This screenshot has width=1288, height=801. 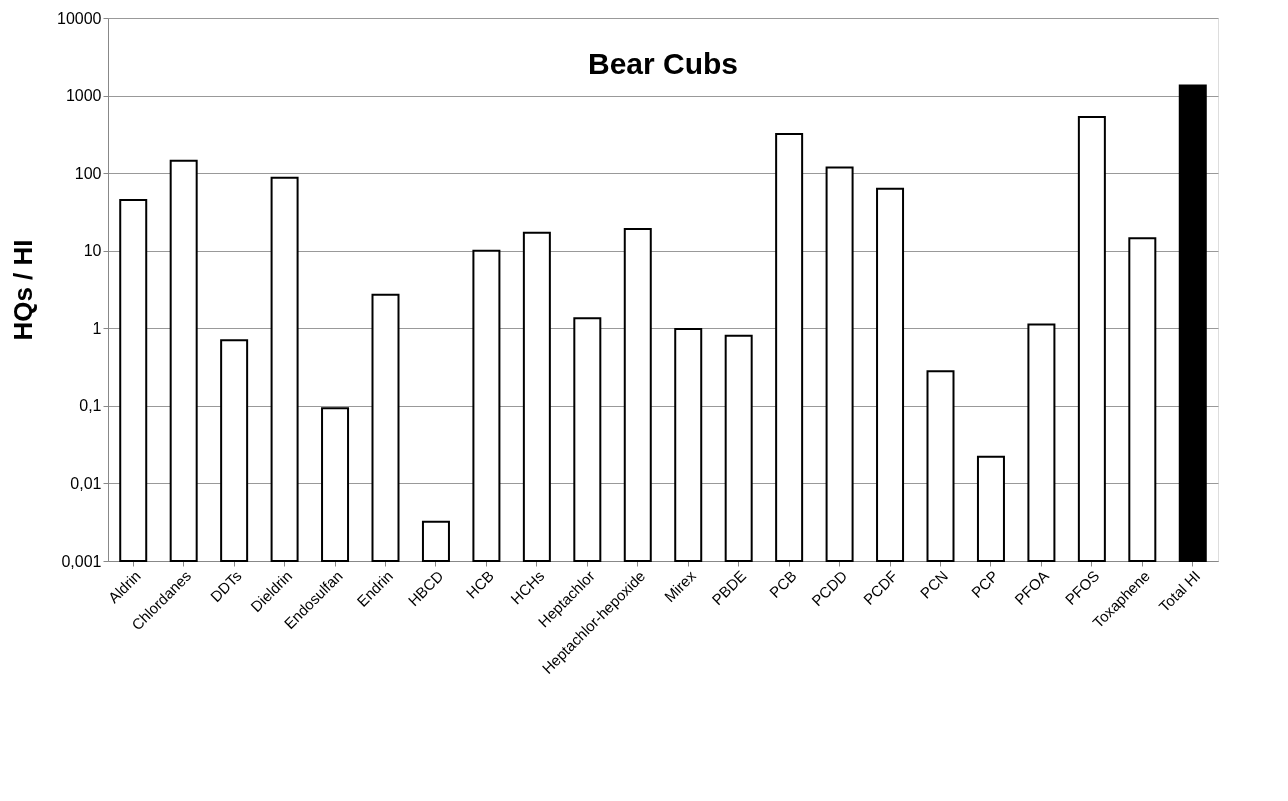 What do you see at coordinates (92, 251) in the screenshot?
I see `y-tick-label: 10` at bounding box center [92, 251].